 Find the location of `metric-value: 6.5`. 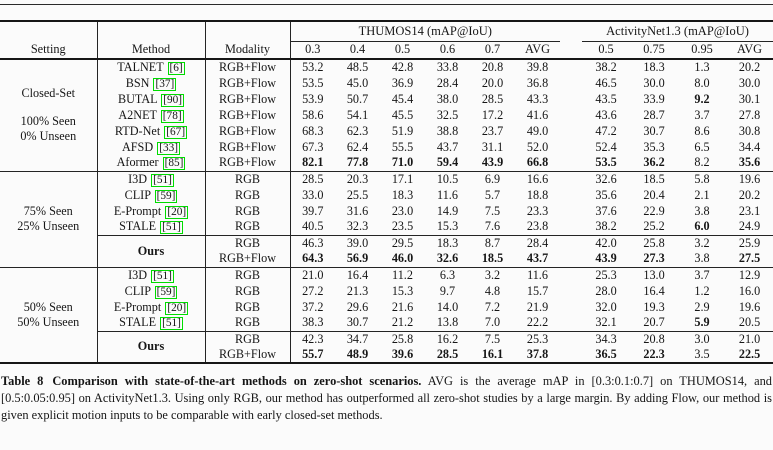

metric-value: 6.5 is located at coordinates (702, 146).